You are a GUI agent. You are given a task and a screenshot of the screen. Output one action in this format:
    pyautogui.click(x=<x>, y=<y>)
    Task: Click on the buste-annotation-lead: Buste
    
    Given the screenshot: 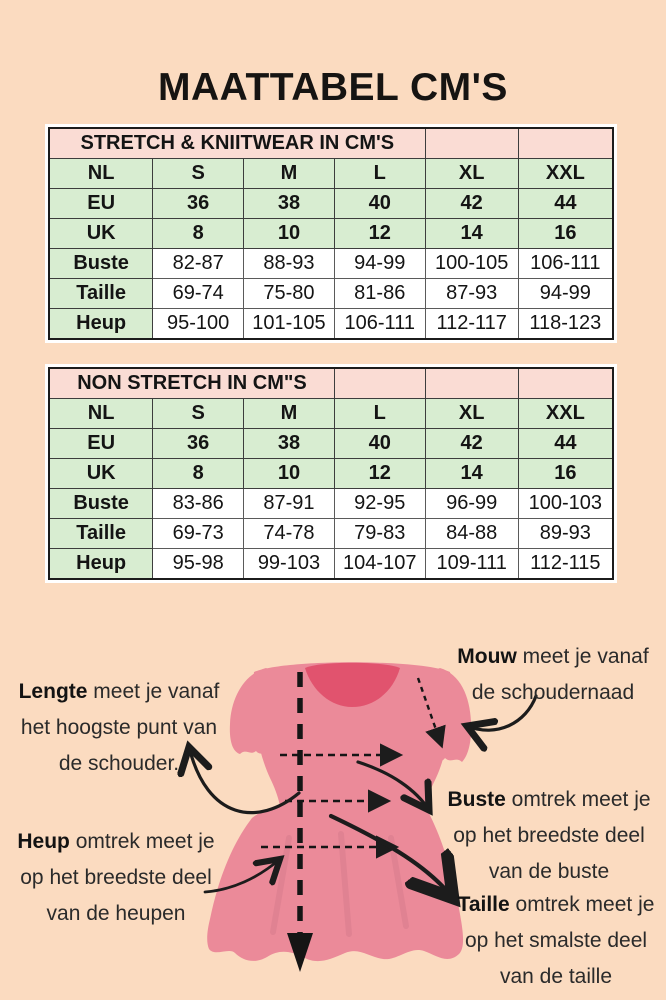 What is the action you would take?
    pyautogui.click(x=476, y=799)
    